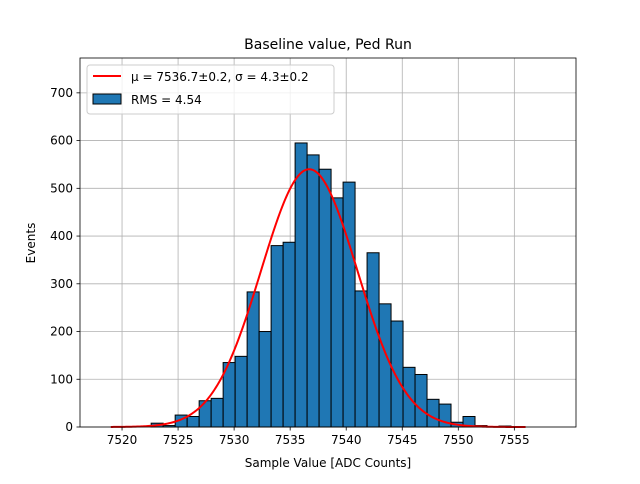 This screenshot has width=640, height=484. What do you see at coordinates (61, 284) in the screenshot?
I see `y-tick-label: 300` at bounding box center [61, 284].